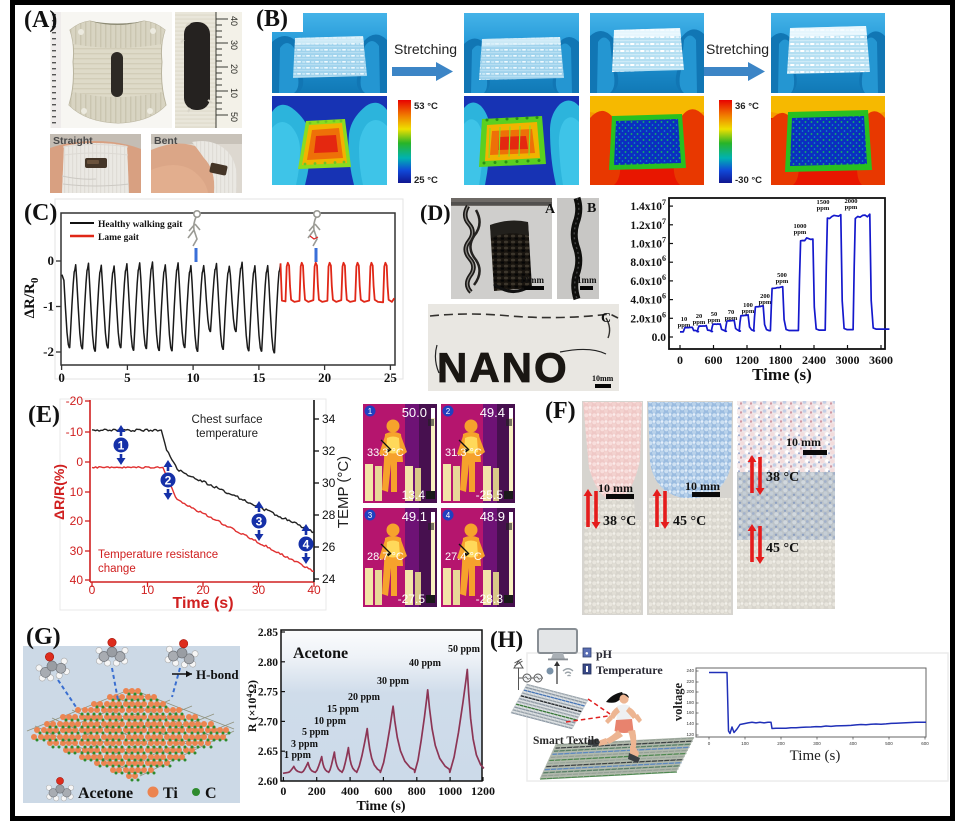 The width and height of the screenshot is (955, 821). Describe the element at coordinates (648, 317) in the screenshot. I see `svg-text: 2.0x10⁶` at that location.